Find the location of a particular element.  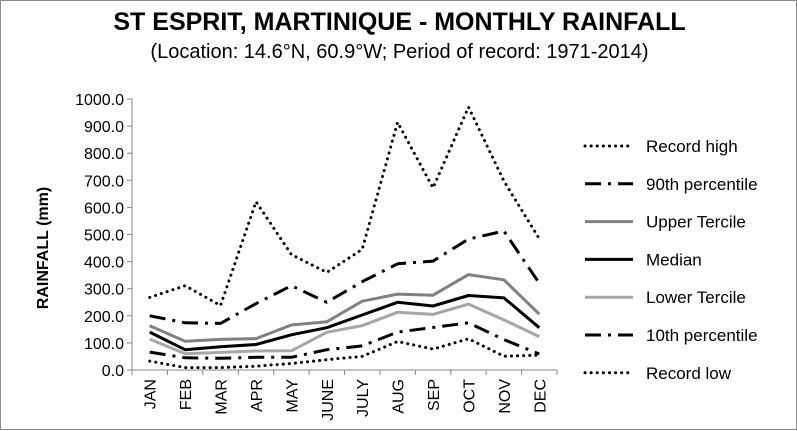

x-tick-label: MAR is located at coordinates (222, 397).